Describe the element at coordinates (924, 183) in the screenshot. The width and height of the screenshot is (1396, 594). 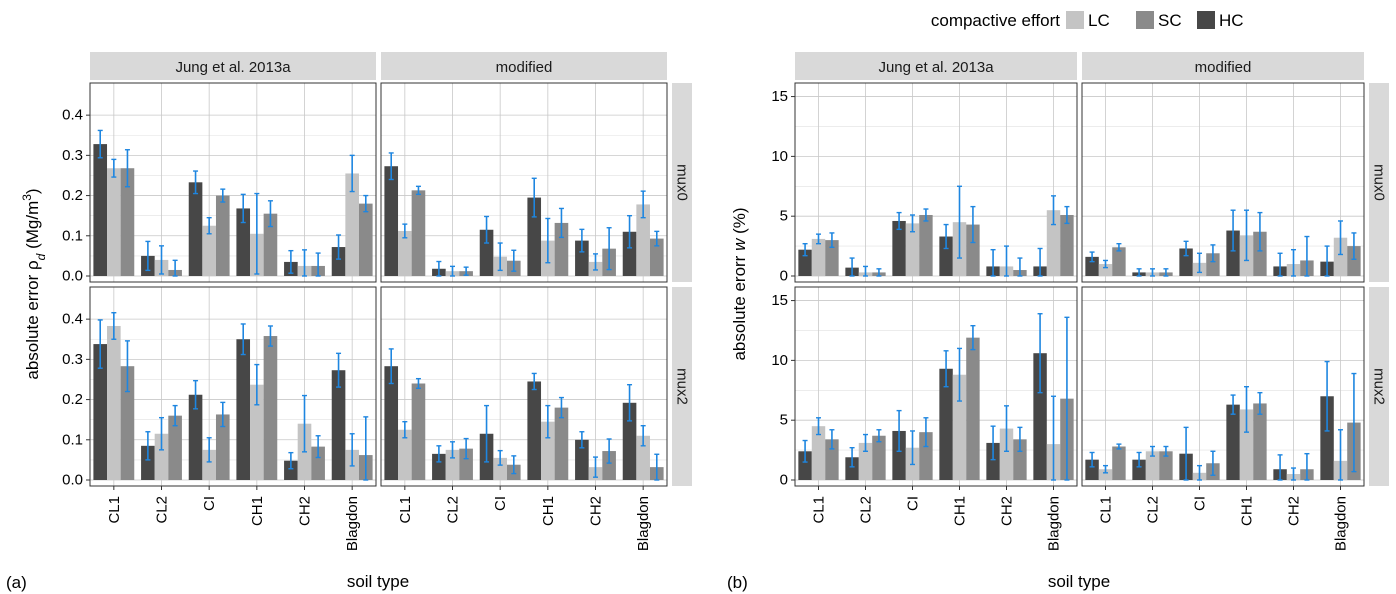
I see `panel-jung-et-al-2013a-mux0: 0 5 10 15` at that location.